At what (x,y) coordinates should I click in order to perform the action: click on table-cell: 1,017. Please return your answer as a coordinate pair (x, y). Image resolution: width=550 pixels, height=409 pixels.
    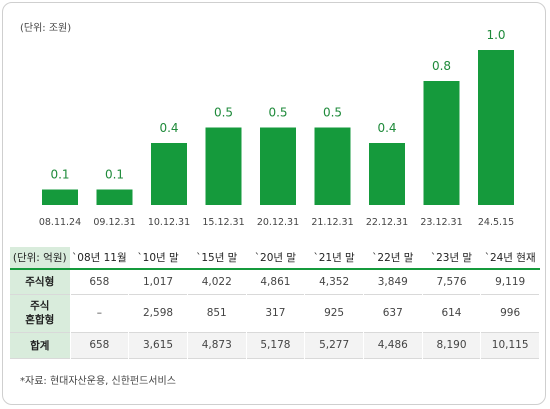
    Looking at the image, I should click on (158, 281).